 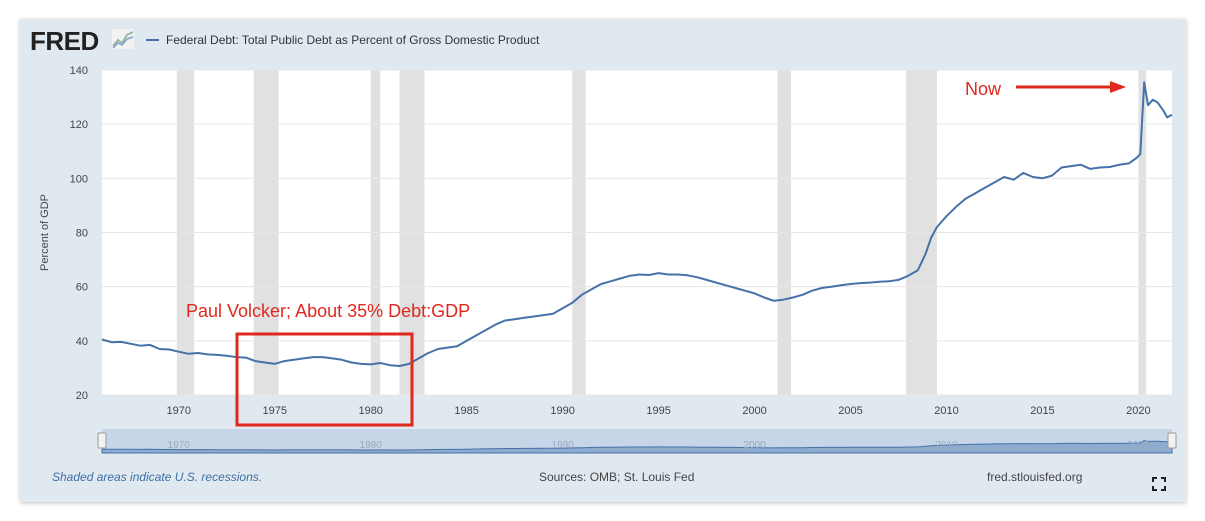 What do you see at coordinates (82, 396) in the screenshot?
I see `y-tick-label: 20` at bounding box center [82, 396].